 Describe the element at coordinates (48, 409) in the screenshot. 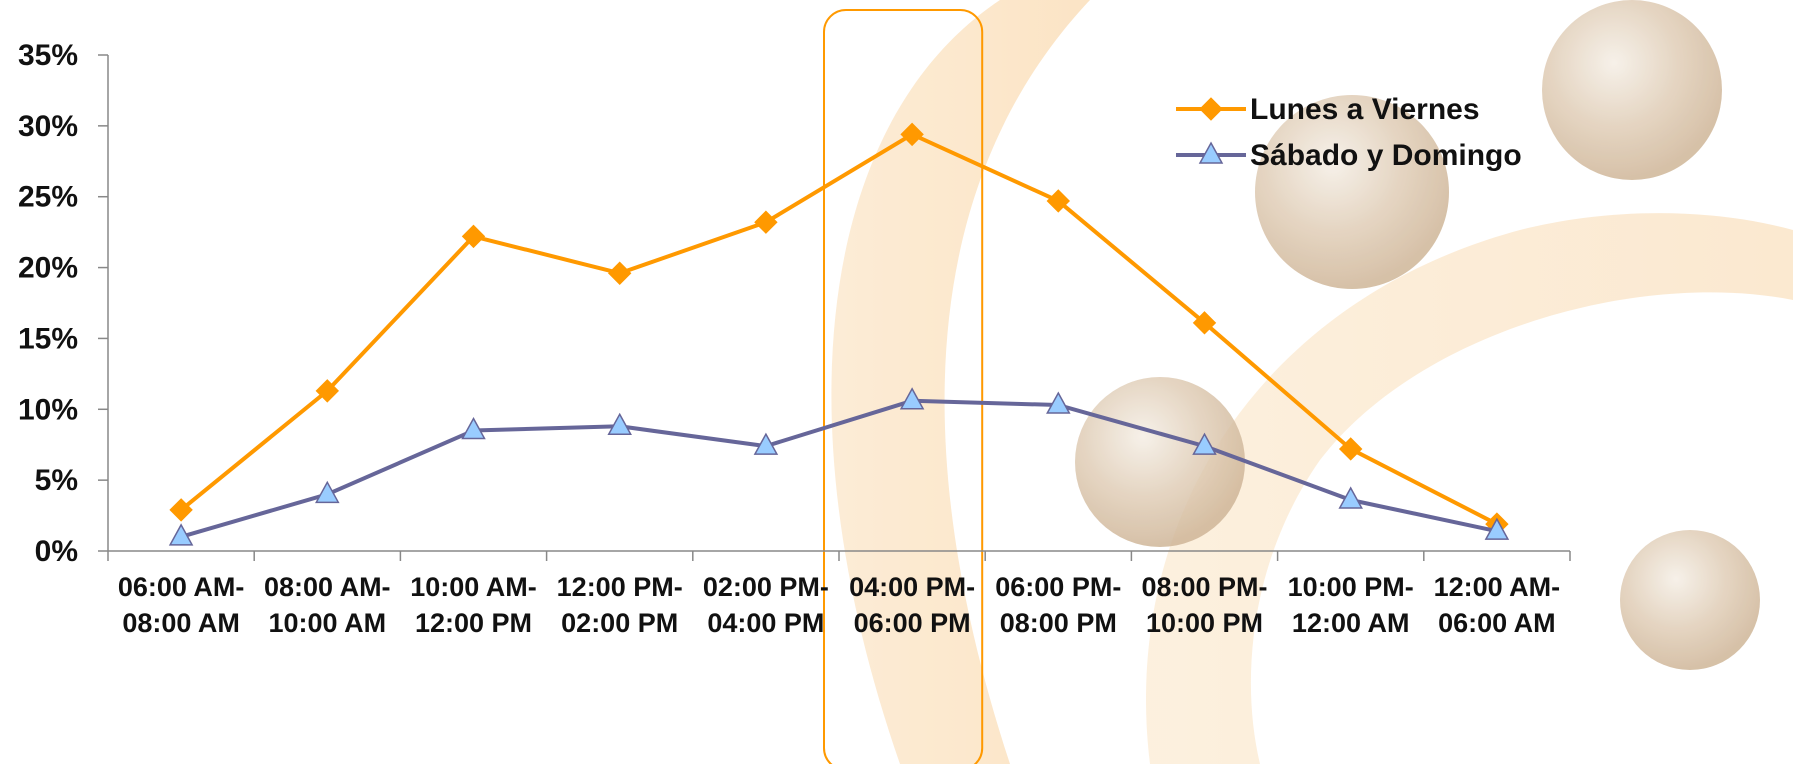

I see `y-tick-label: 10%` at that location.